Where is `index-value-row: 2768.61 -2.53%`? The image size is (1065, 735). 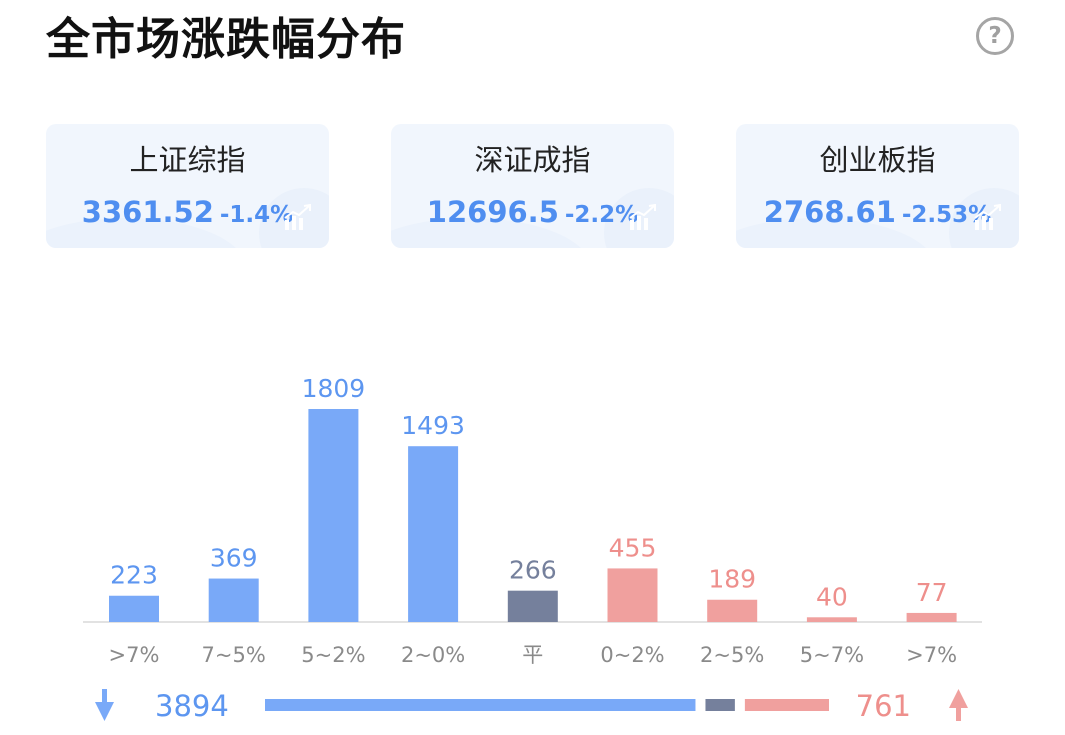
index-value-row: 2768.61 -2.53% is located at coordinates (877, 214).